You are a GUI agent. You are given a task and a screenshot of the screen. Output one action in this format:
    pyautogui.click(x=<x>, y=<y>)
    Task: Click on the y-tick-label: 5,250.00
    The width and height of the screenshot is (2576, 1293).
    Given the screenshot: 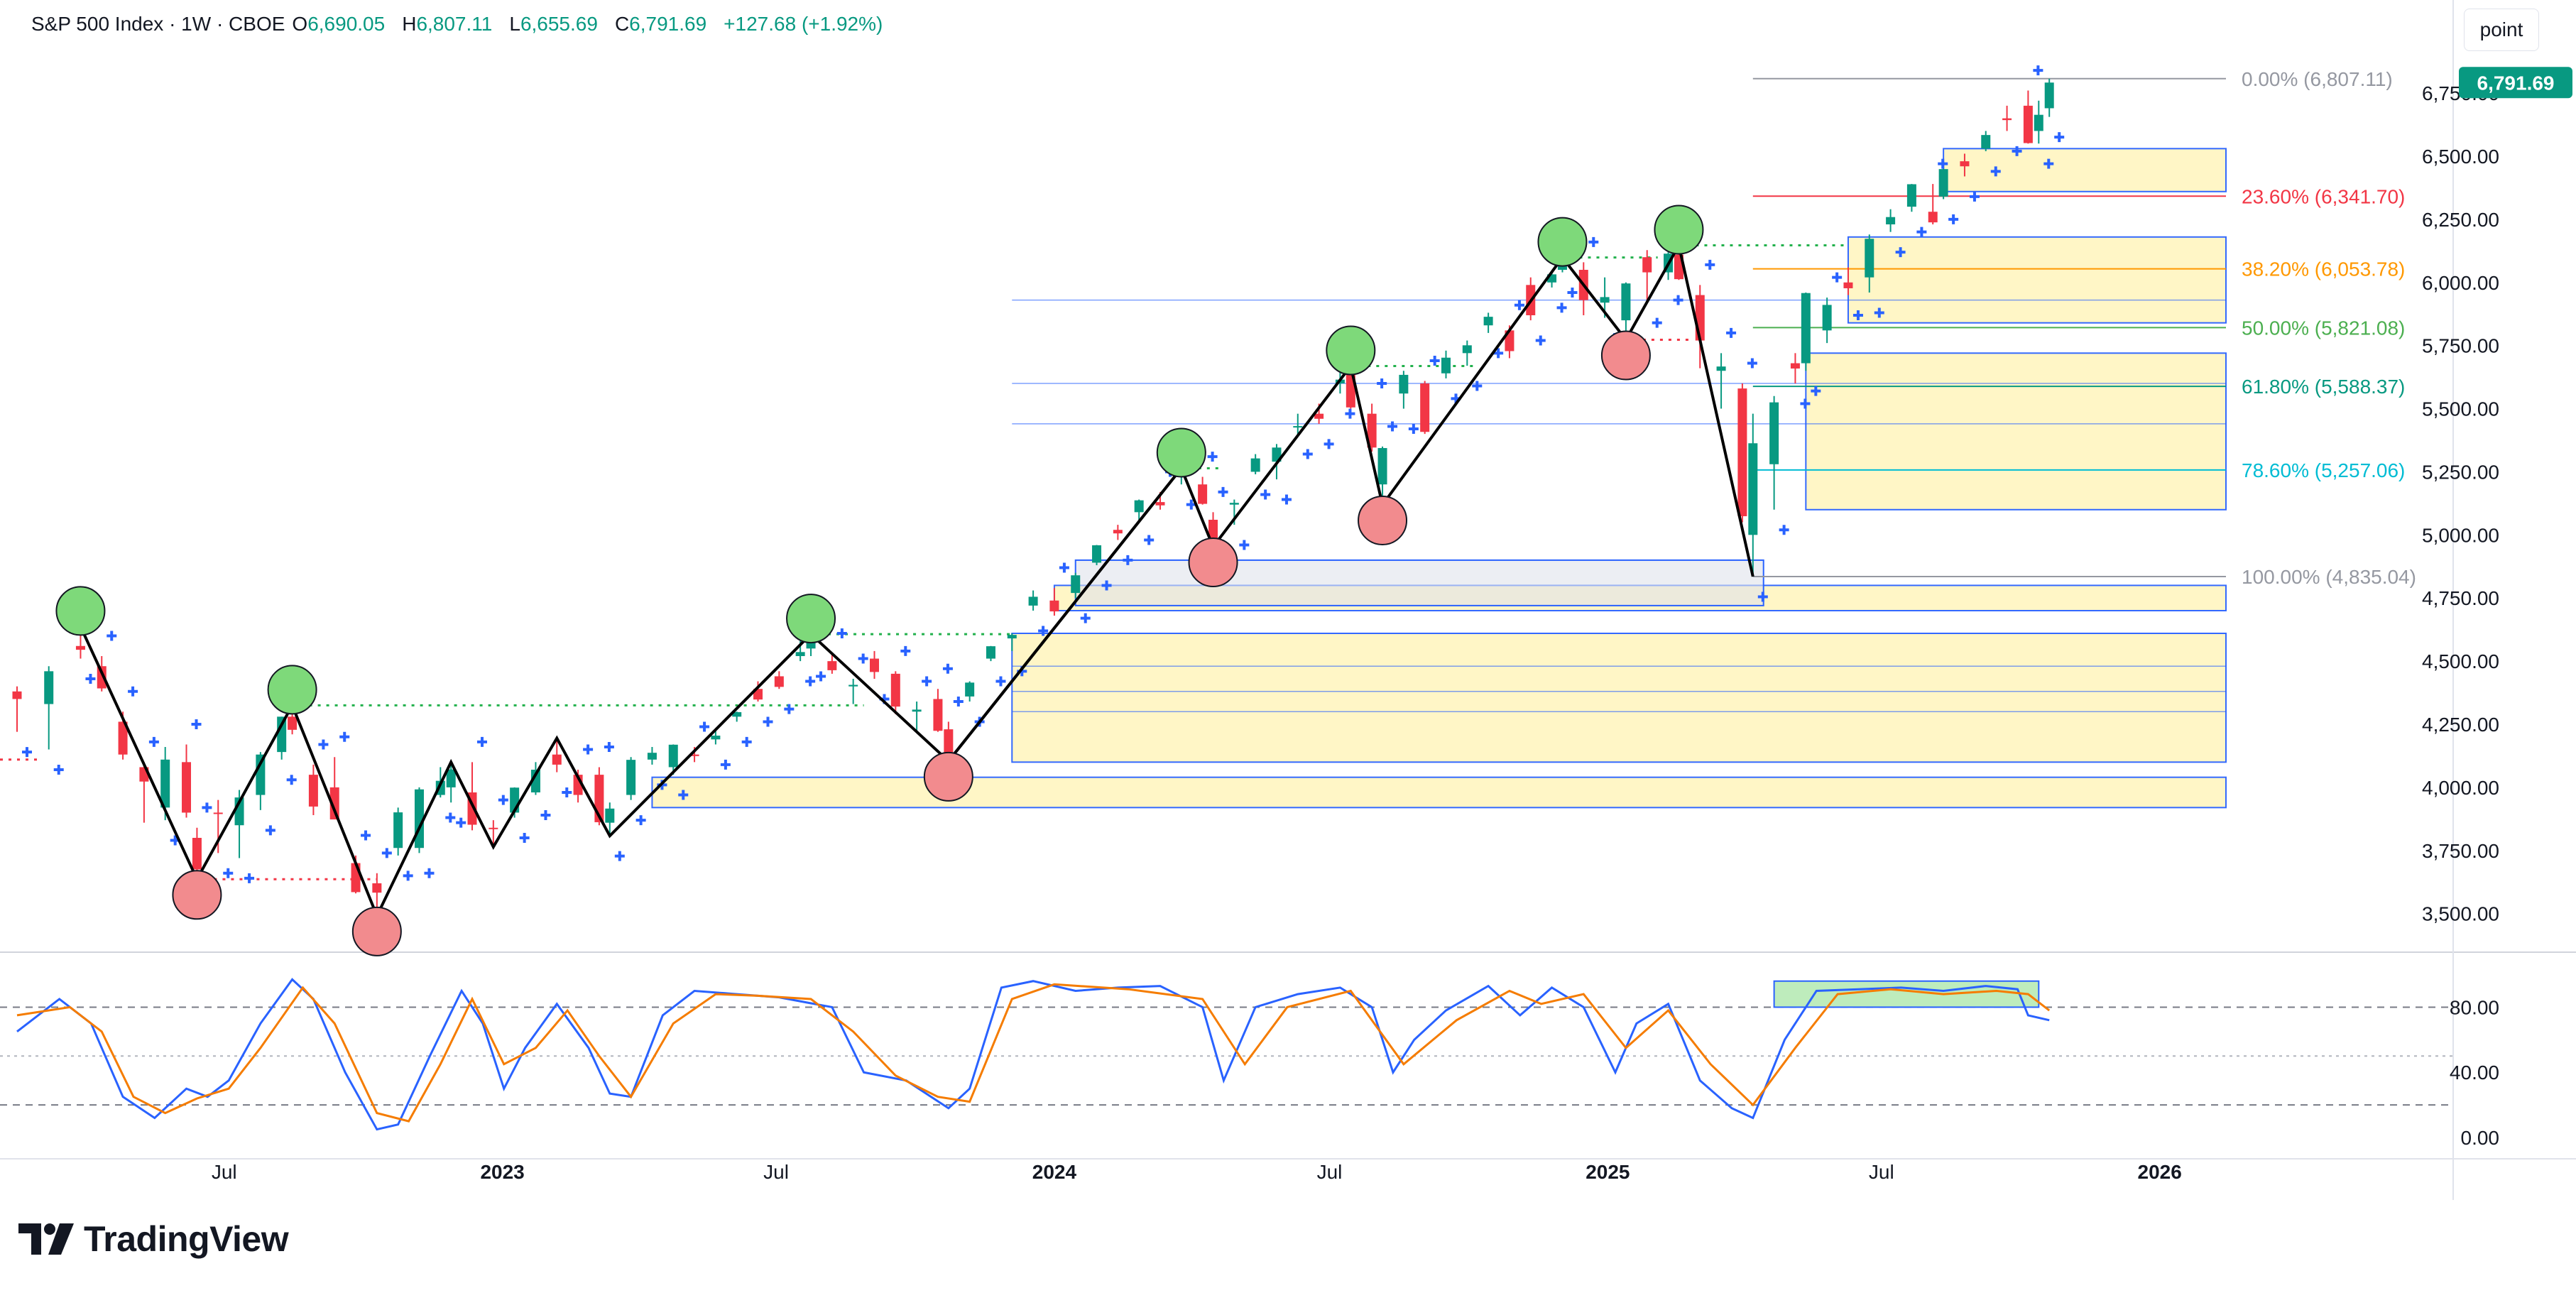 What is the action you would take?
    pyautogui.click(x=2460, y=472)
    